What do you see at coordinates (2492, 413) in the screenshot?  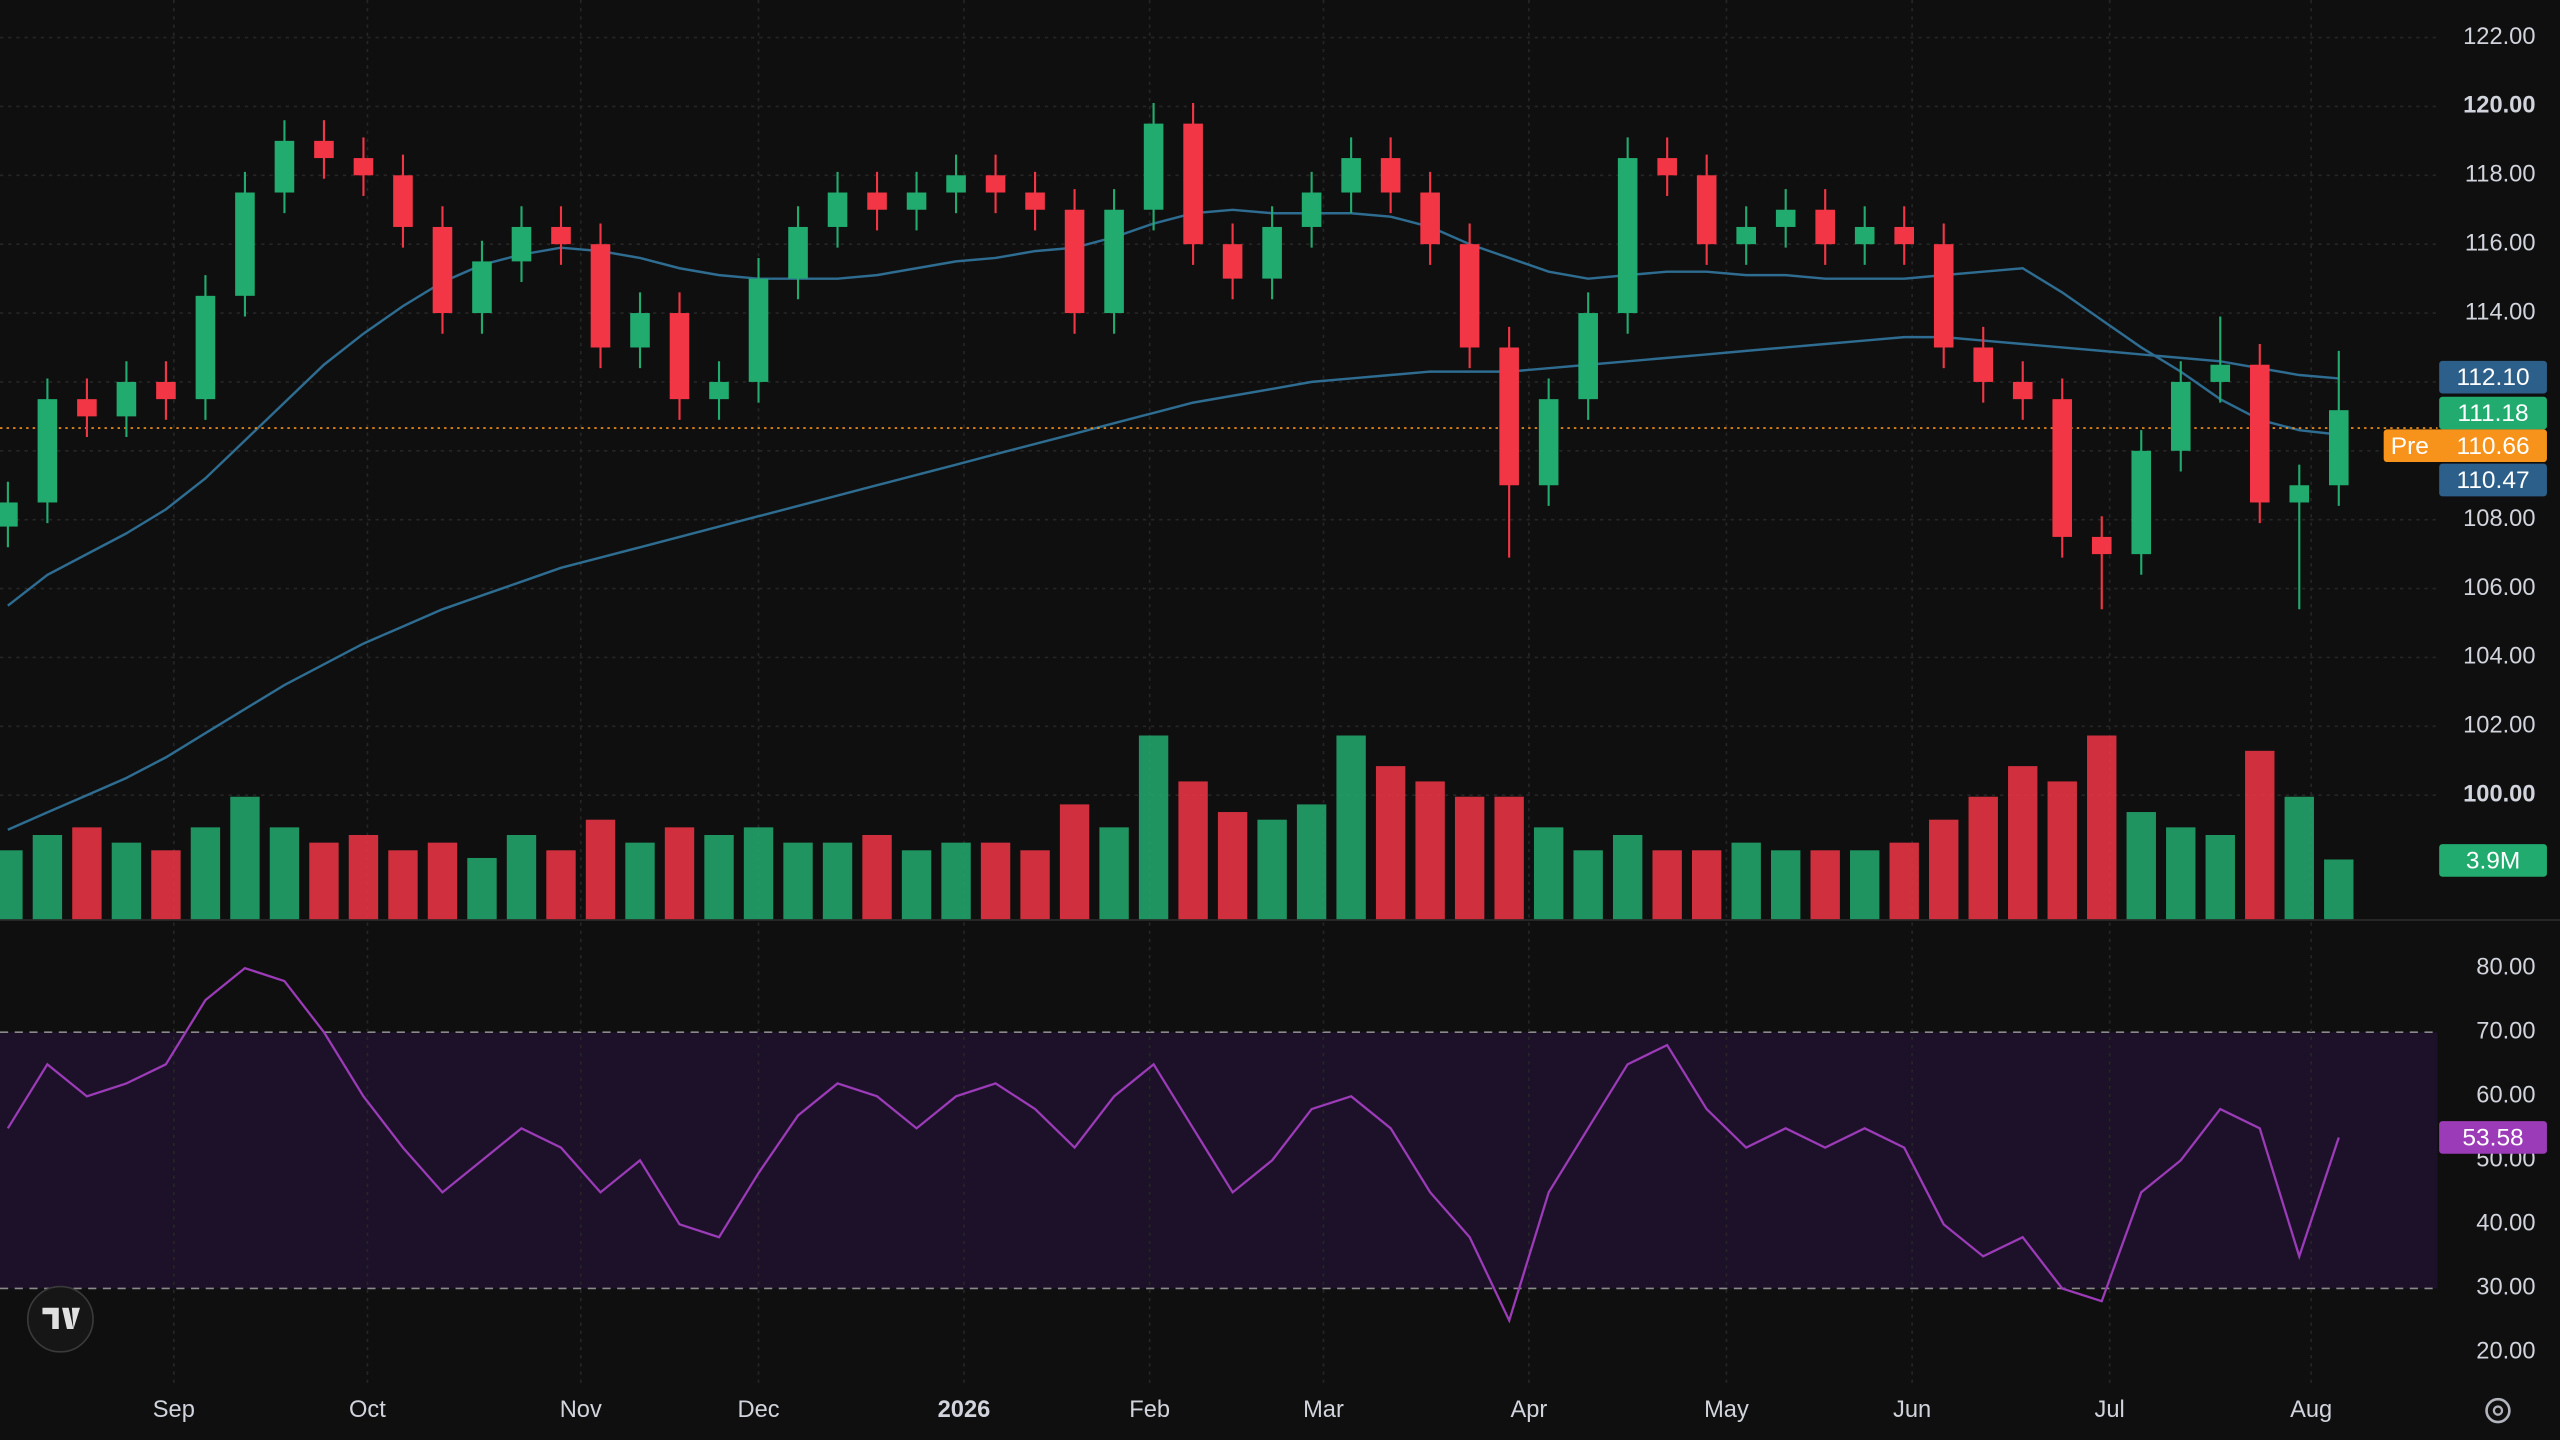 I see `last-price-badge: 111.18` at bounding box center [2492, 413].